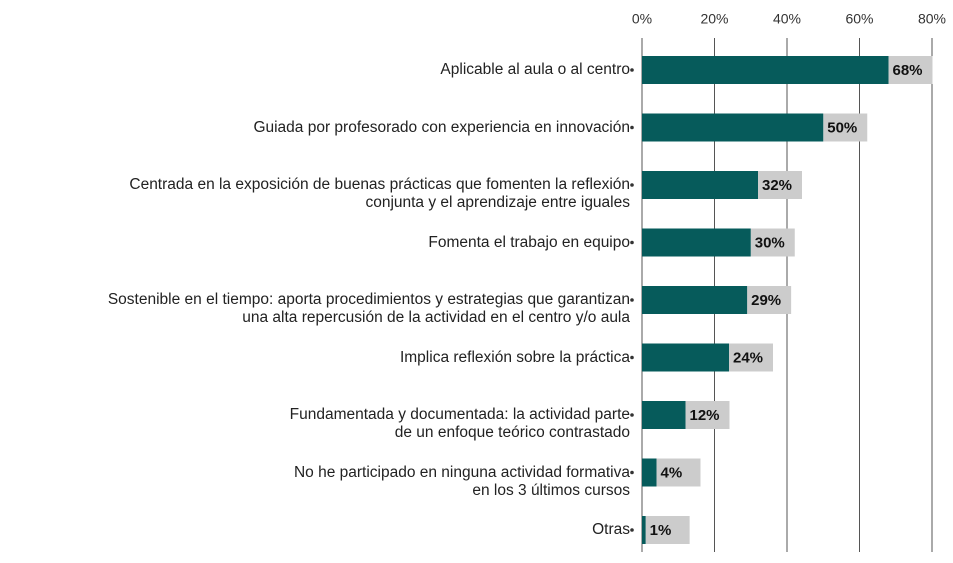  What do you see at coordinates (714, 19) in the screenshot?
I see `x-tick-label: 20%` at bounding box center [714, 19].